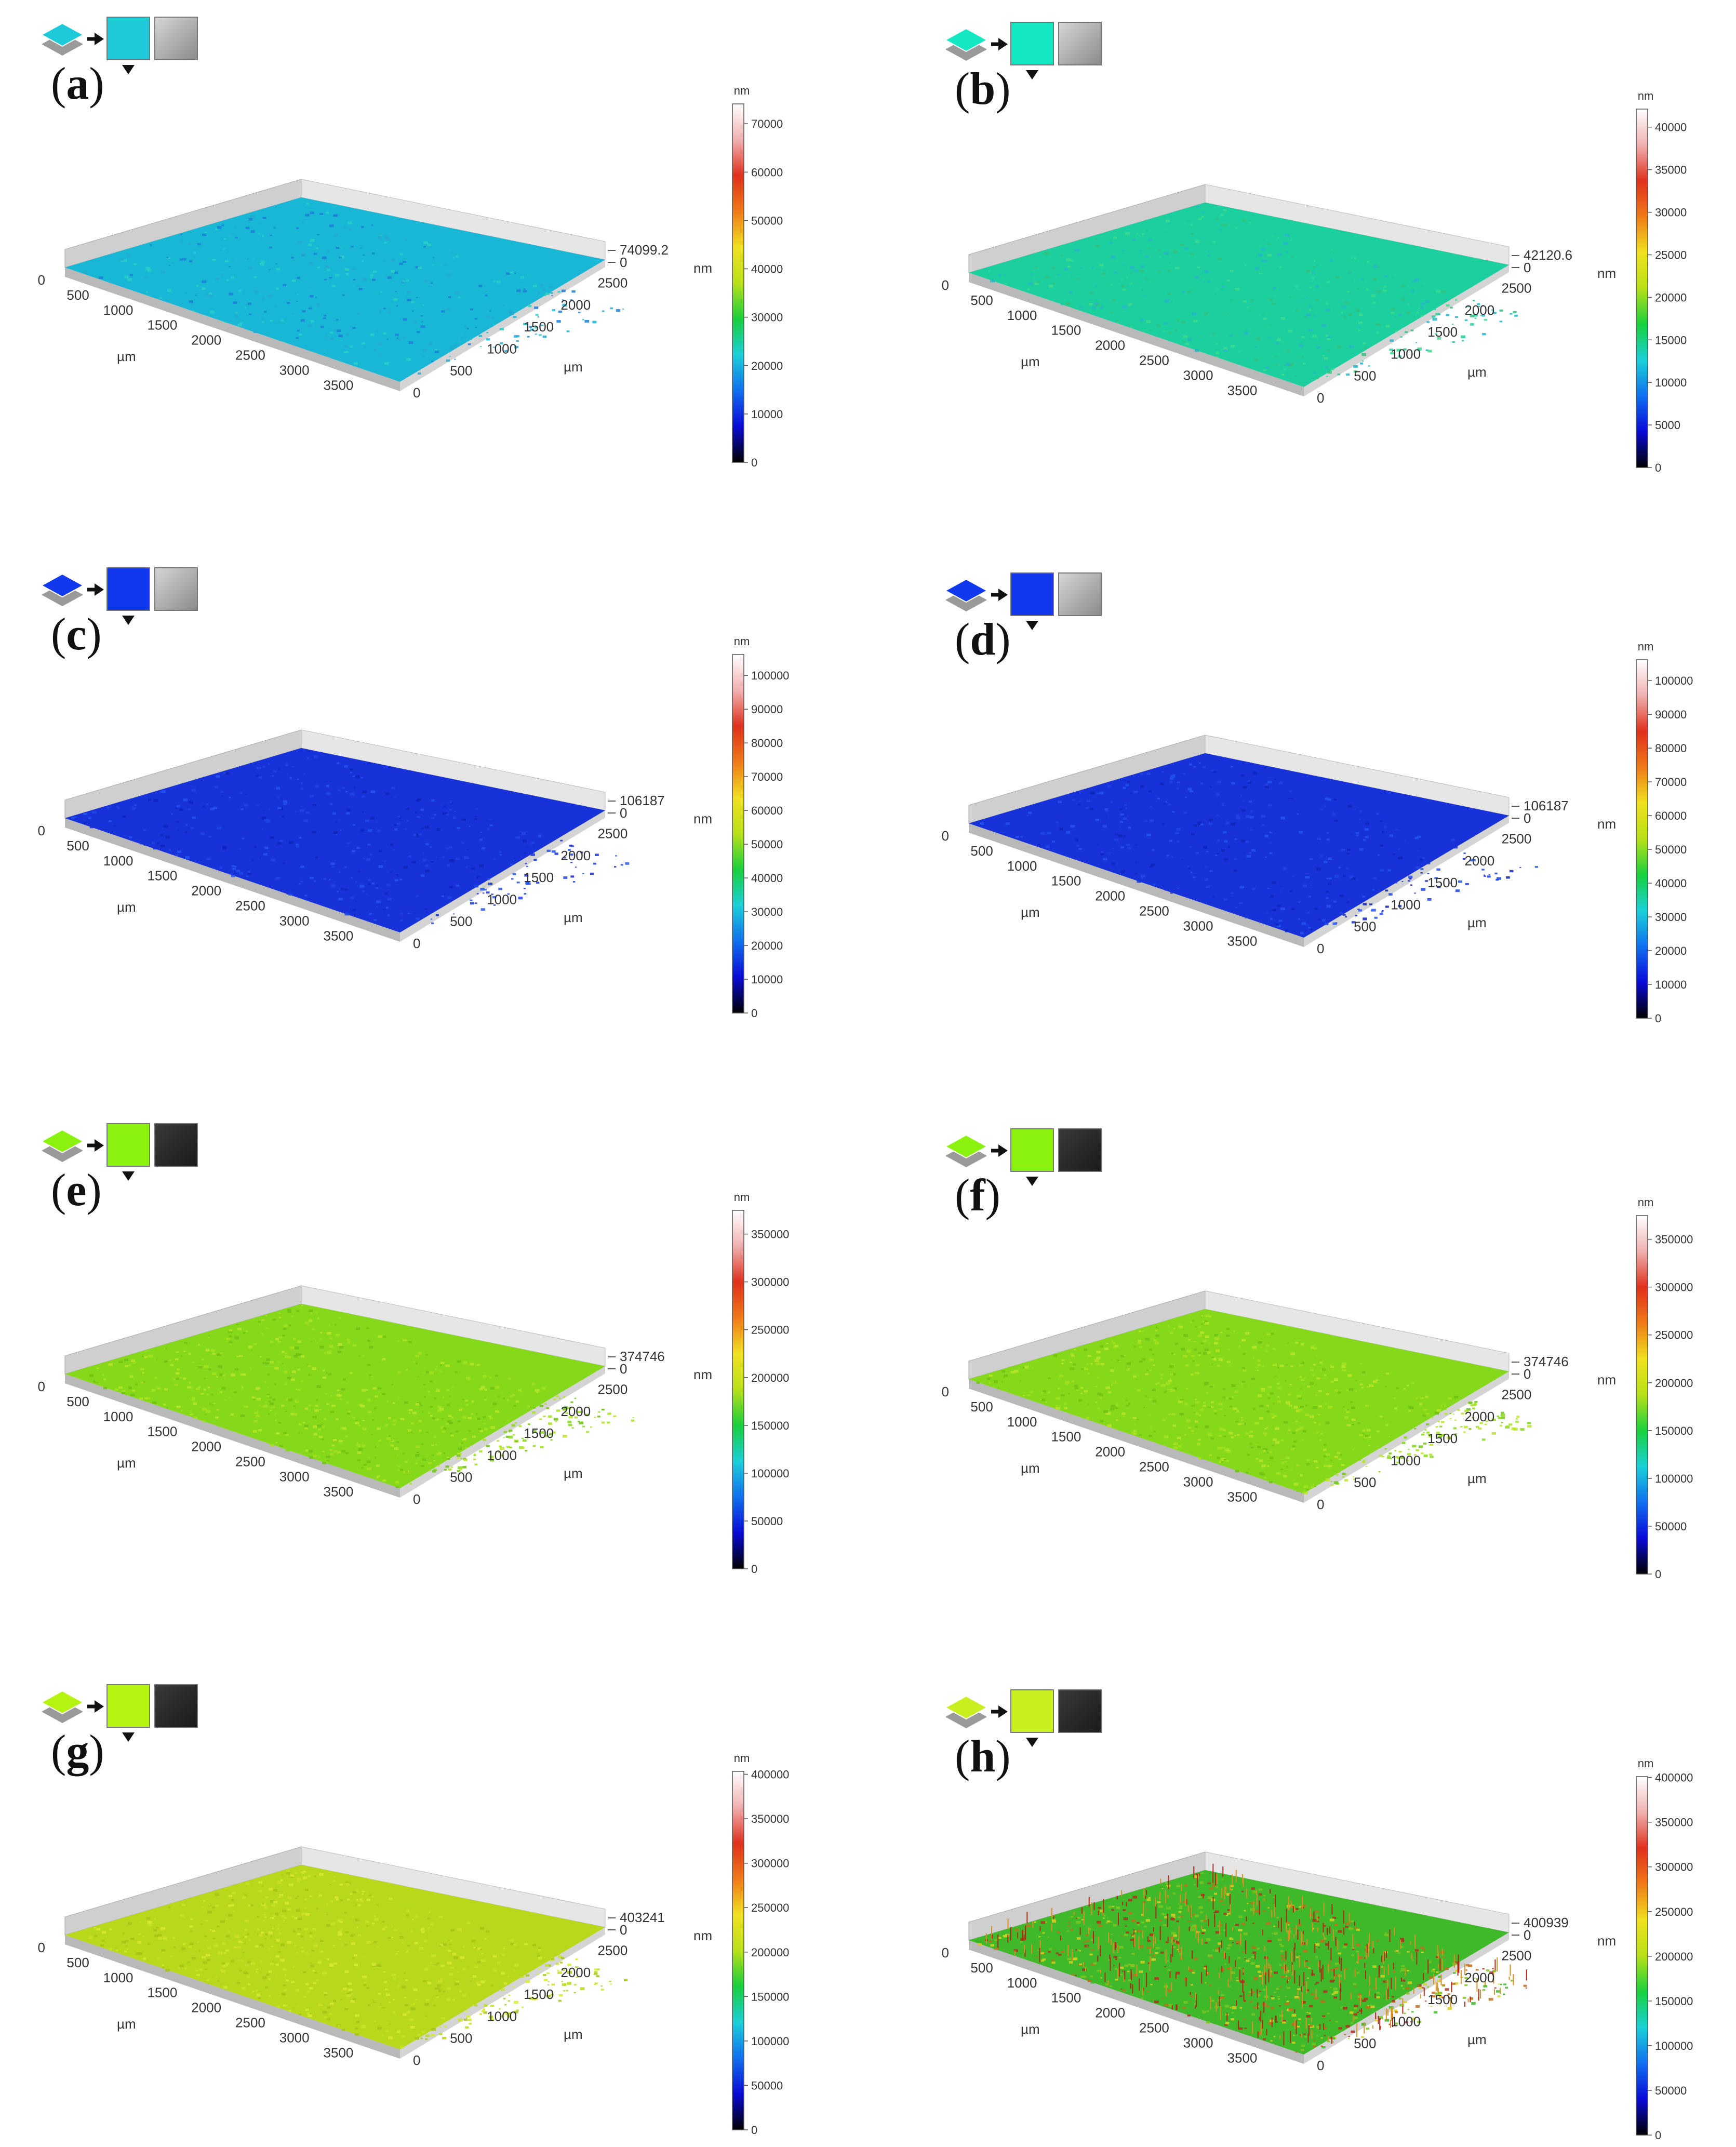 This screenshot has width=1736, height=2147. What do you see at coordinates (118, 1978) in the screenshot?
I see `x-tick-label: 1000` at bounding box center [118, 1978].